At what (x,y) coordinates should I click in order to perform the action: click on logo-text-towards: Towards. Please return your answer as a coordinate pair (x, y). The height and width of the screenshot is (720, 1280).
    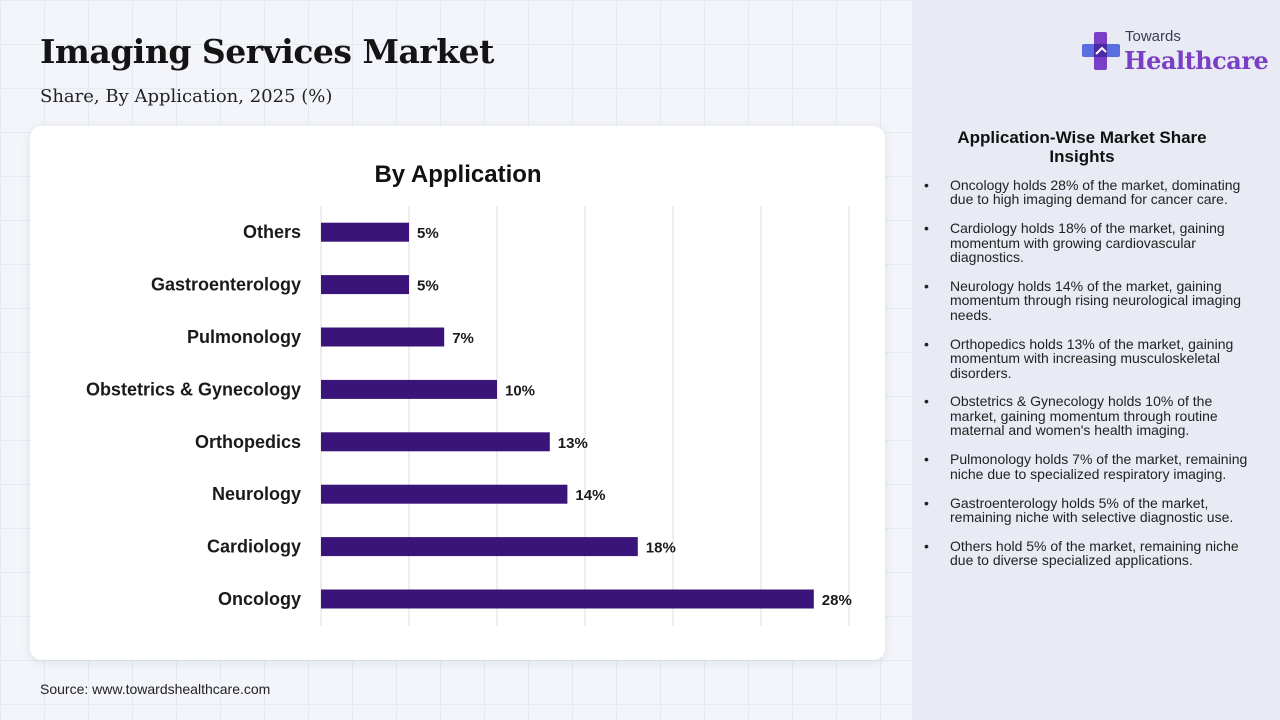
    Looking at the image, I should click on (1153, 36).